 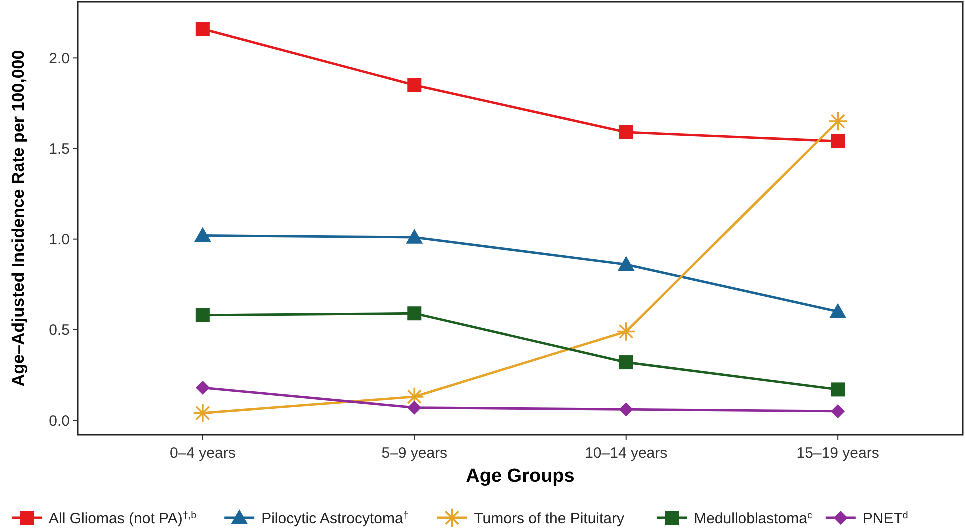 What do you see at coordinates (626, 453) in the screenshot?
I see `x-tick-label: 10–14 years` at bounding box center [626, 453].